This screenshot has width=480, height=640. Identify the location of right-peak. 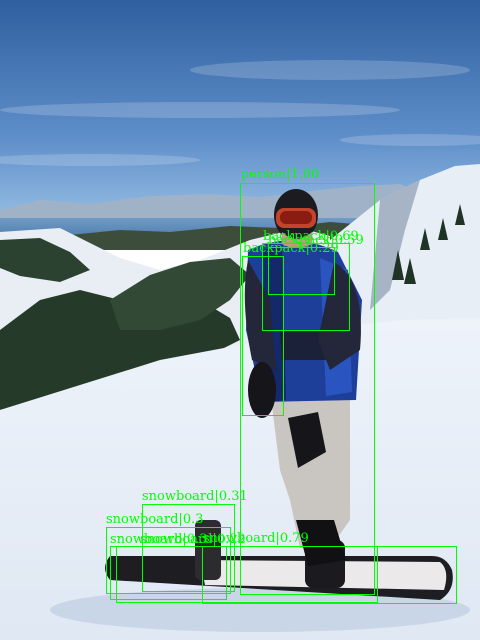
(405, 247).